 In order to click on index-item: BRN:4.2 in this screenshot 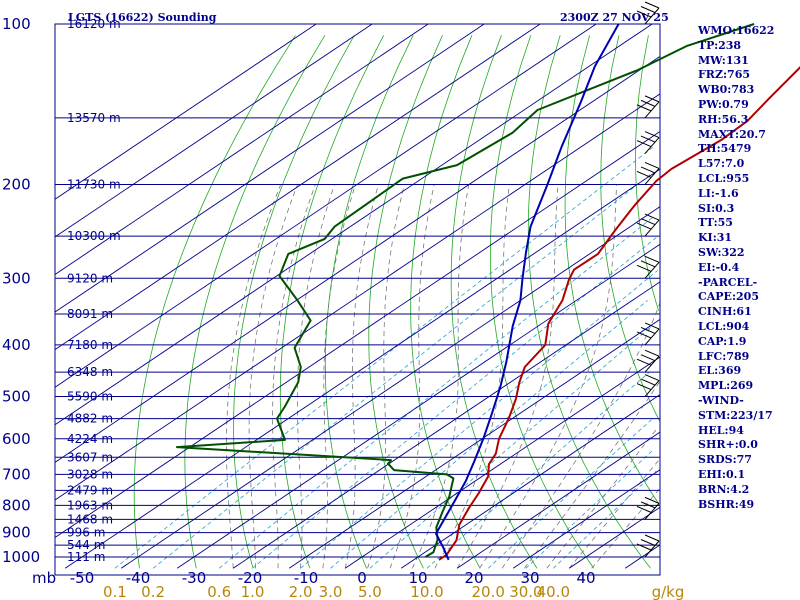, I will do `click(724, 489)`.